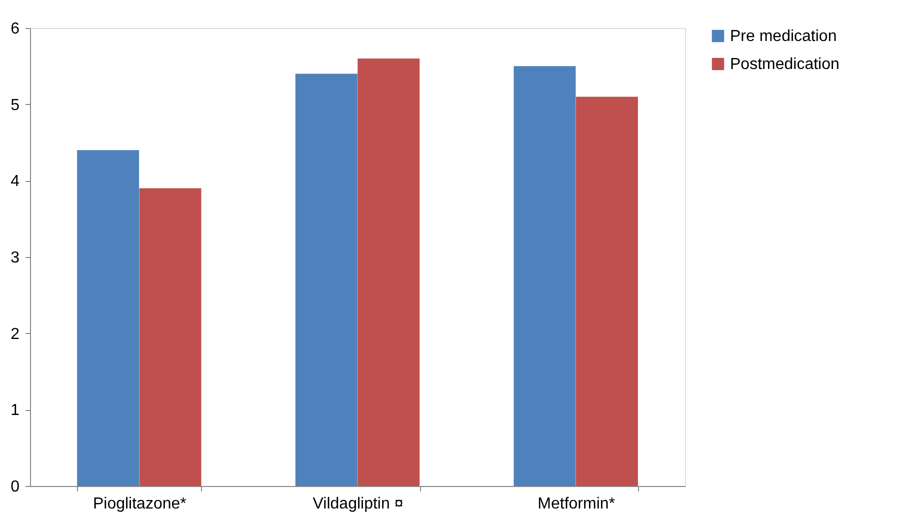 This screenshot has height=517, width=898. Describe the element at coordinates (15, 258) in the screenshot. I see `y-tick-label: 3` at that location.